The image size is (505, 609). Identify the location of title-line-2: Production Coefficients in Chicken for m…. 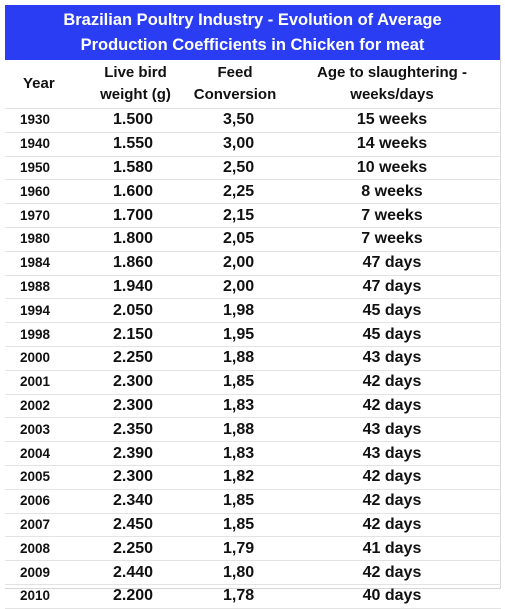
(252, 45).